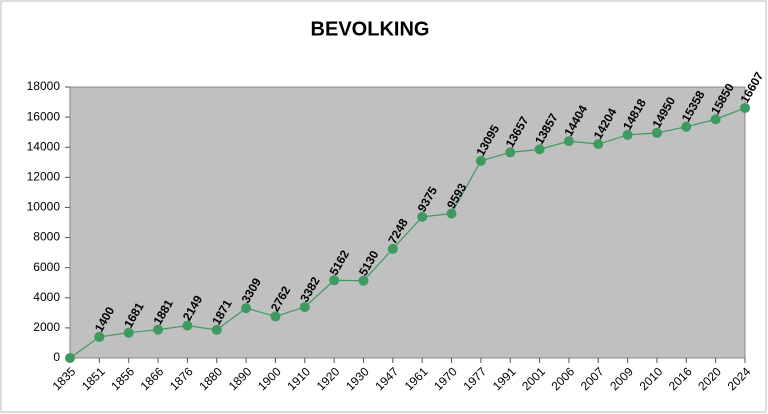 Image resolution: width=768 pixels, height=414 pixels. What do you see at coordinates (46, 267) in the screenshot?
I see `y-tick-label: 6000` at bounding box center [46, 267].